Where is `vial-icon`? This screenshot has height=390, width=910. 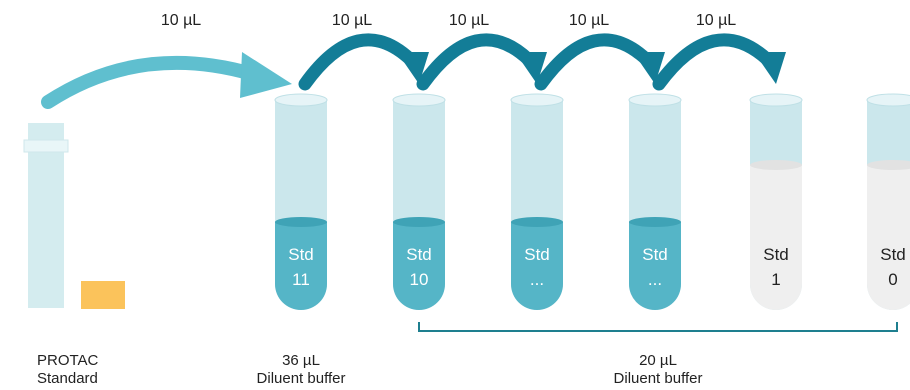 vial-icon is located at coordinates (46, 215).